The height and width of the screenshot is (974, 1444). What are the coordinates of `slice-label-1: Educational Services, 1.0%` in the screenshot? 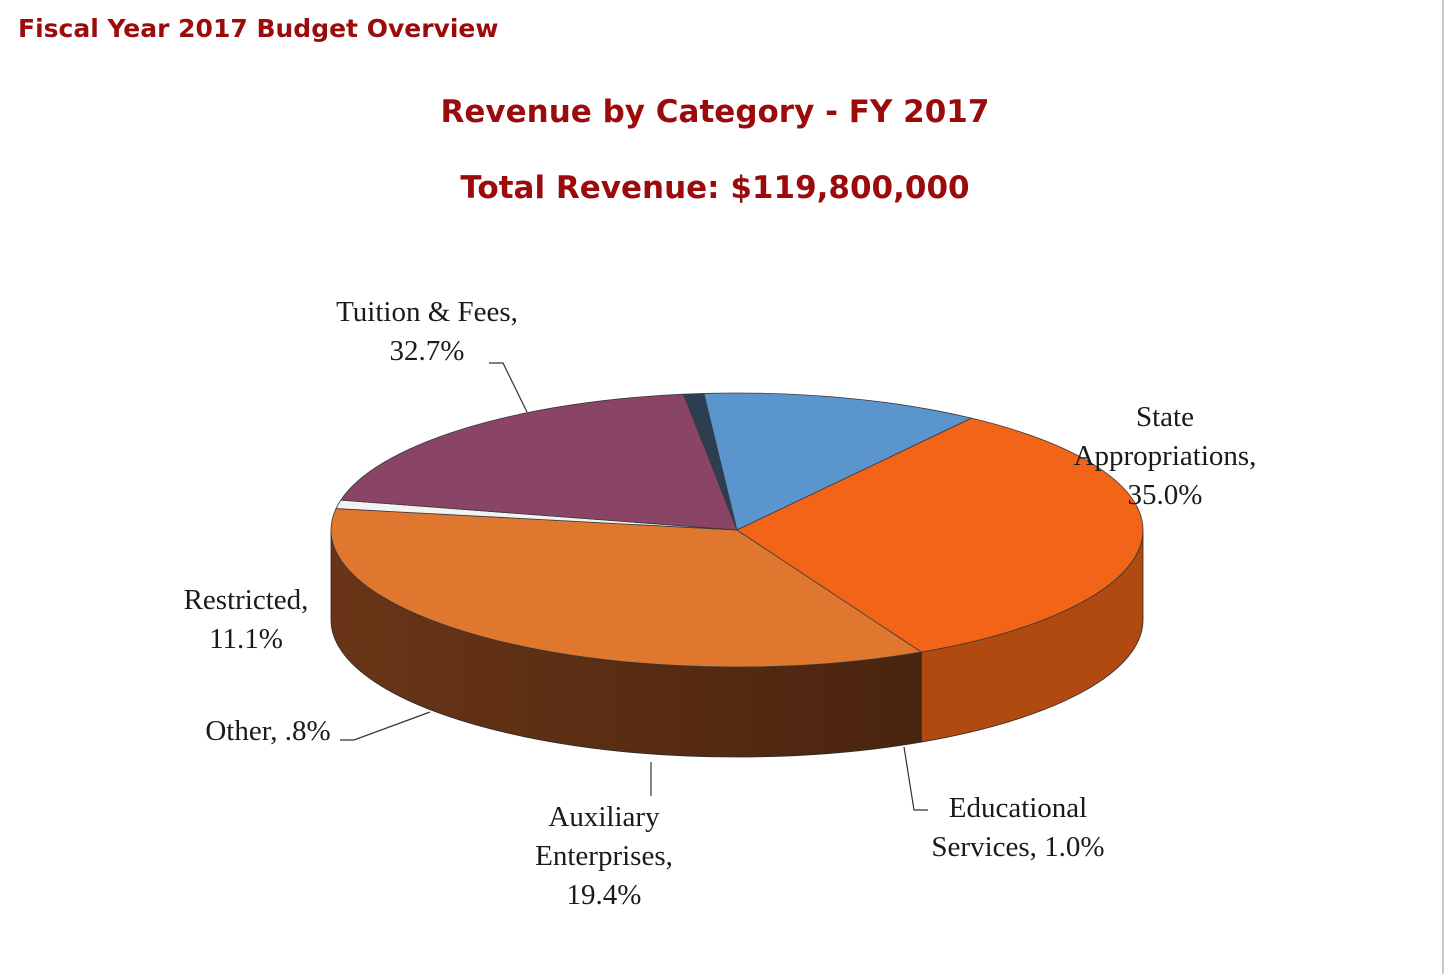 It's located at (1017, 827).